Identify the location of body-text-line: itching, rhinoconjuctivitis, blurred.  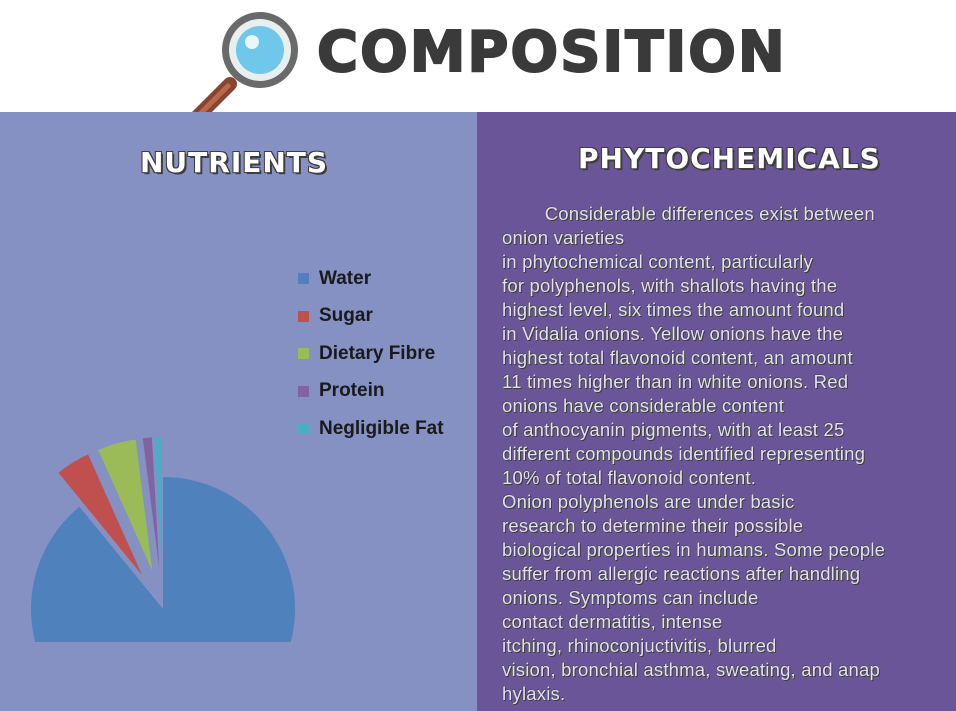
(639, 645).